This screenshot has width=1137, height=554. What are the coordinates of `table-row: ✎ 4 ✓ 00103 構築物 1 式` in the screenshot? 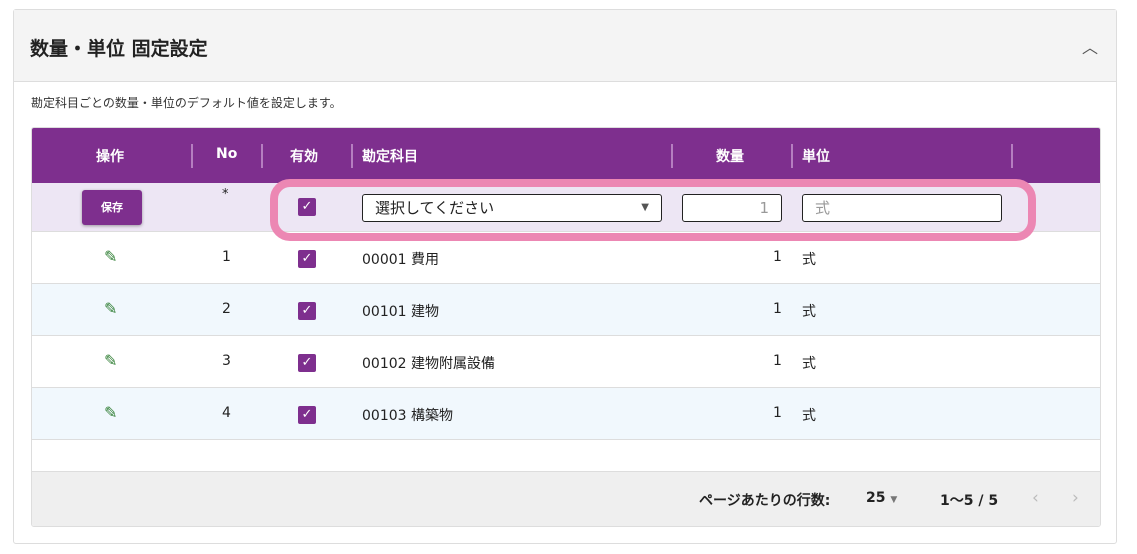 It's located at (566, 414).